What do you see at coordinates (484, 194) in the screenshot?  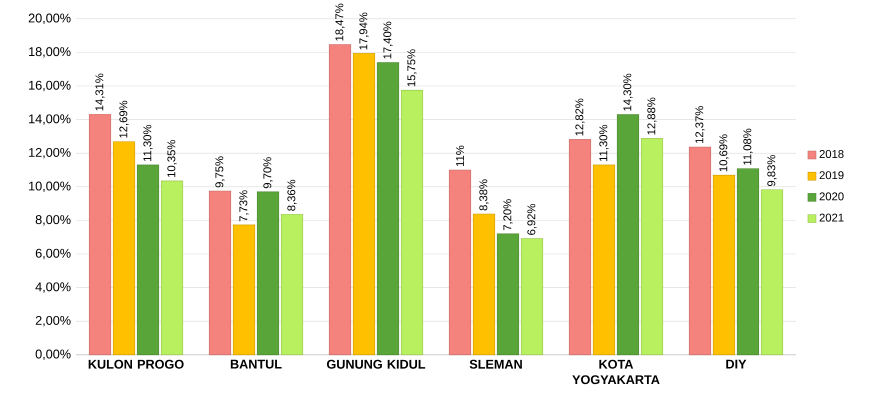 I see `data-label: 8,38%` at bounding box center [484, 194].